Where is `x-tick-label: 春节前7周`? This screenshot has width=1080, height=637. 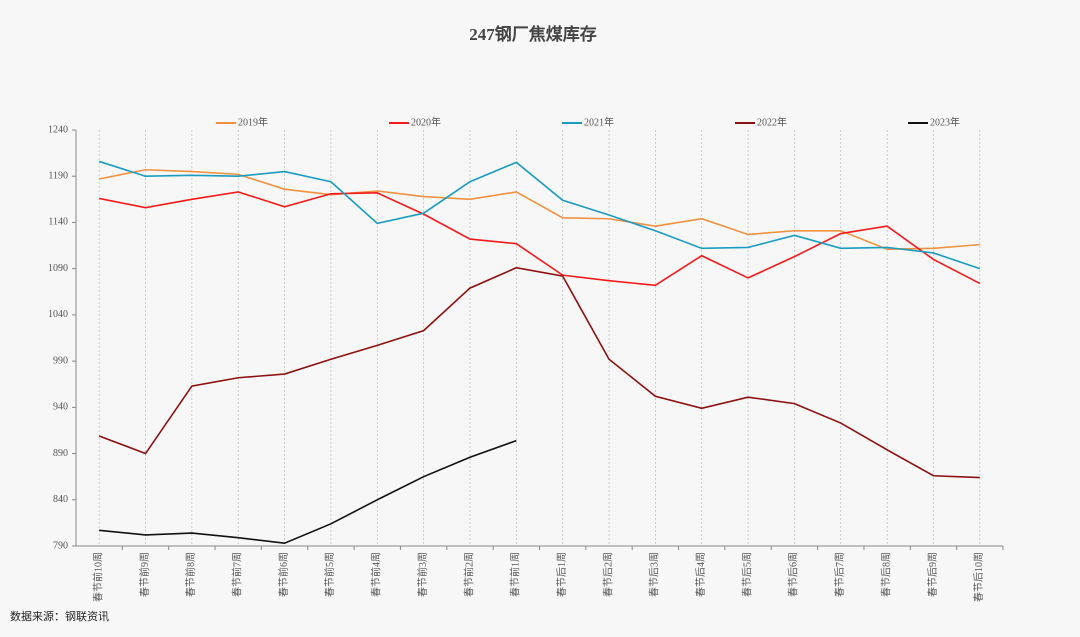 x-tick-label: 春节前7周 is located at coordinates (237, 574).